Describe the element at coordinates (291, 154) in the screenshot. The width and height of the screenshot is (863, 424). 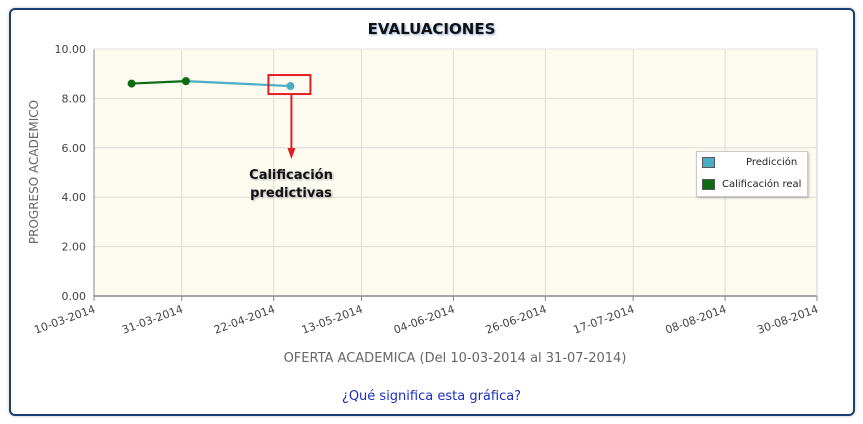
I see `annotation-arrow-head` at that location.